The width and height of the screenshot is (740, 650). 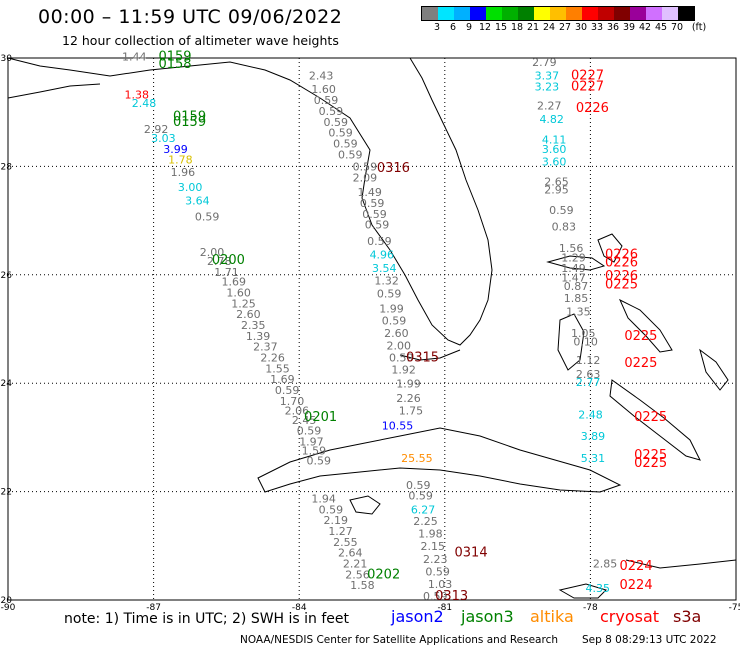 I want to click on latitude-label: 30, so click(x=7, y=59).